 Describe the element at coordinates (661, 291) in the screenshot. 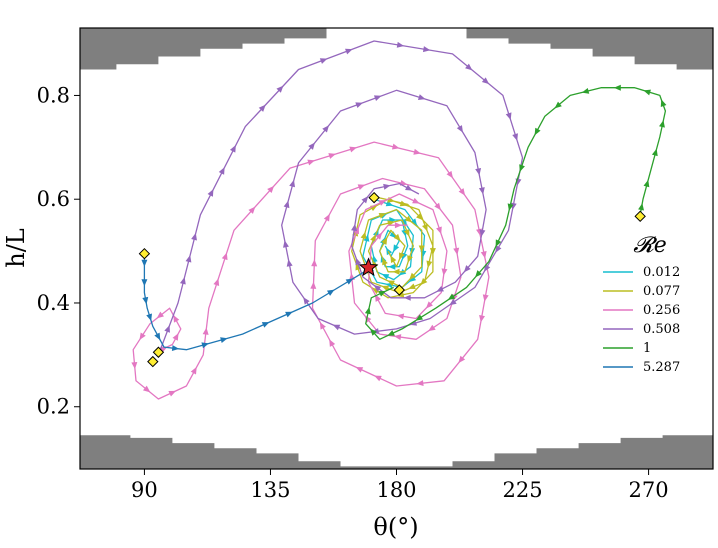

I see `legend-label-0.077: 0.077` at that location.